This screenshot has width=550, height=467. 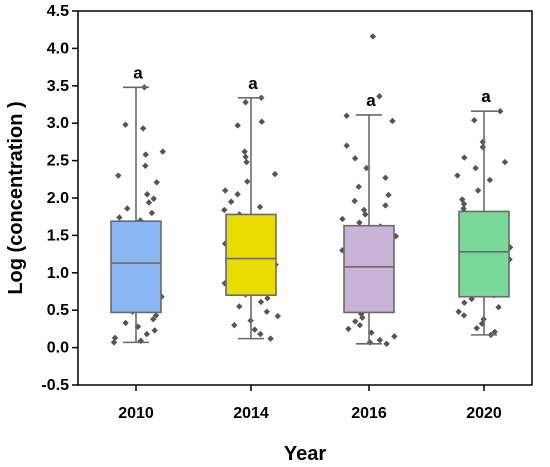 I want to click on y-tick-label: 1.0, so click(x=58, y=273).